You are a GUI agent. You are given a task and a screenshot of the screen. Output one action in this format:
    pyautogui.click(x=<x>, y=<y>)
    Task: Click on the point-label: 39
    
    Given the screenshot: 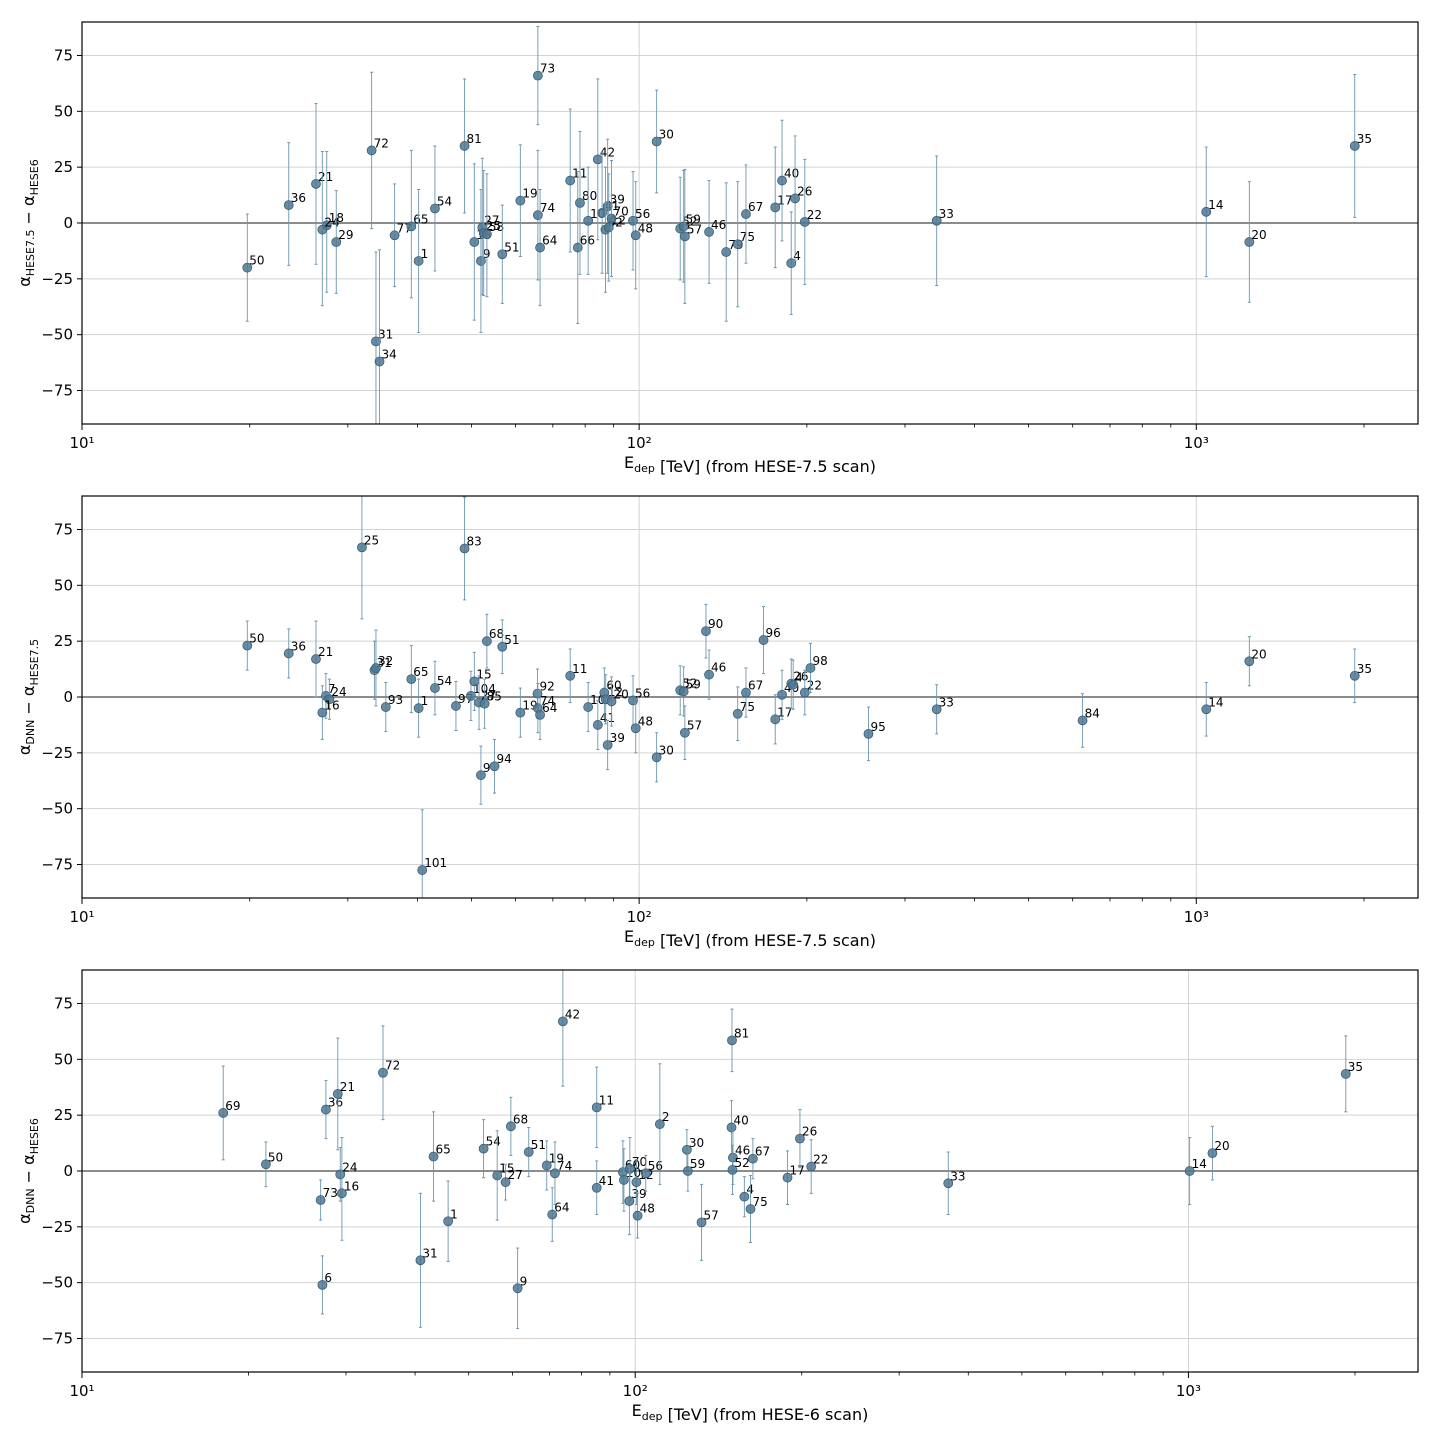 What is the action you would take?
    pyautogui.click(x=638, y=1194)
    